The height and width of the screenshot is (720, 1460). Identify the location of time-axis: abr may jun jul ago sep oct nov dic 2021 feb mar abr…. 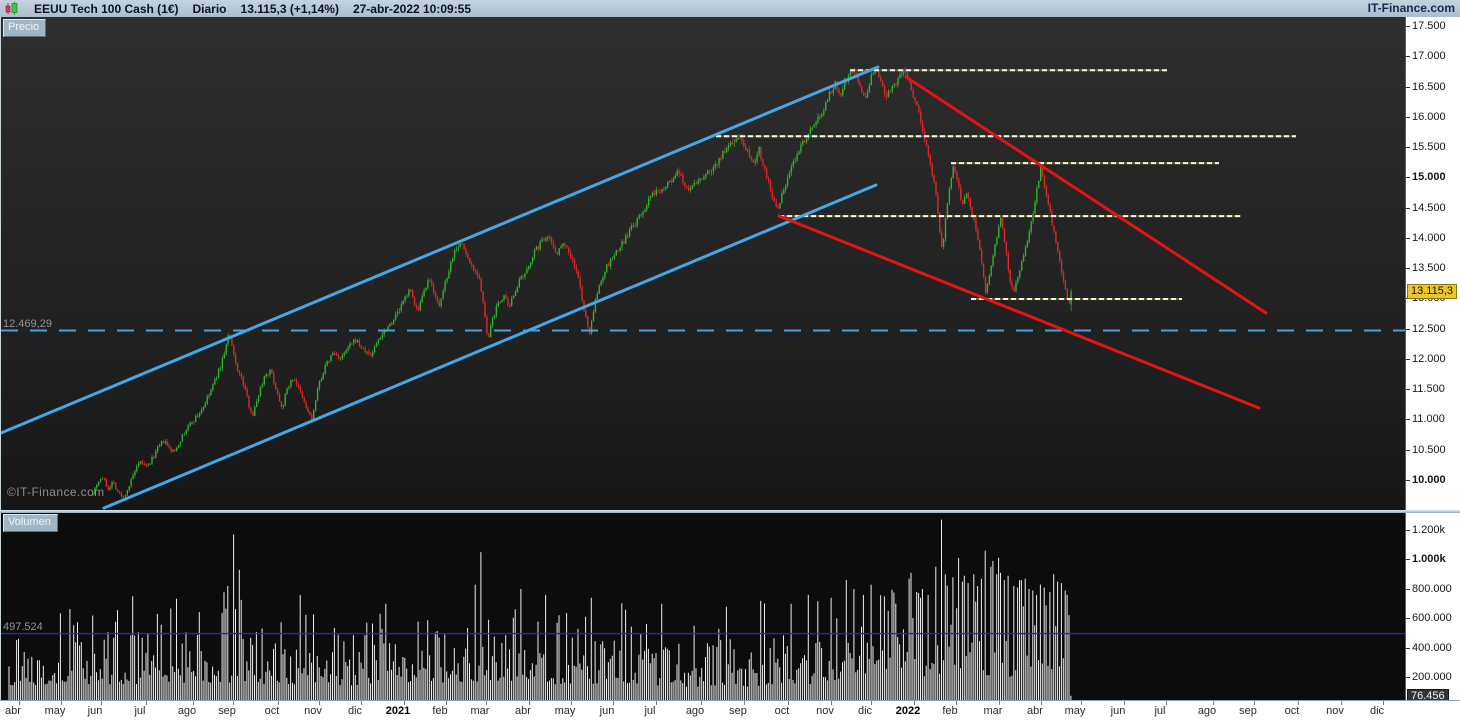
(730, 710).